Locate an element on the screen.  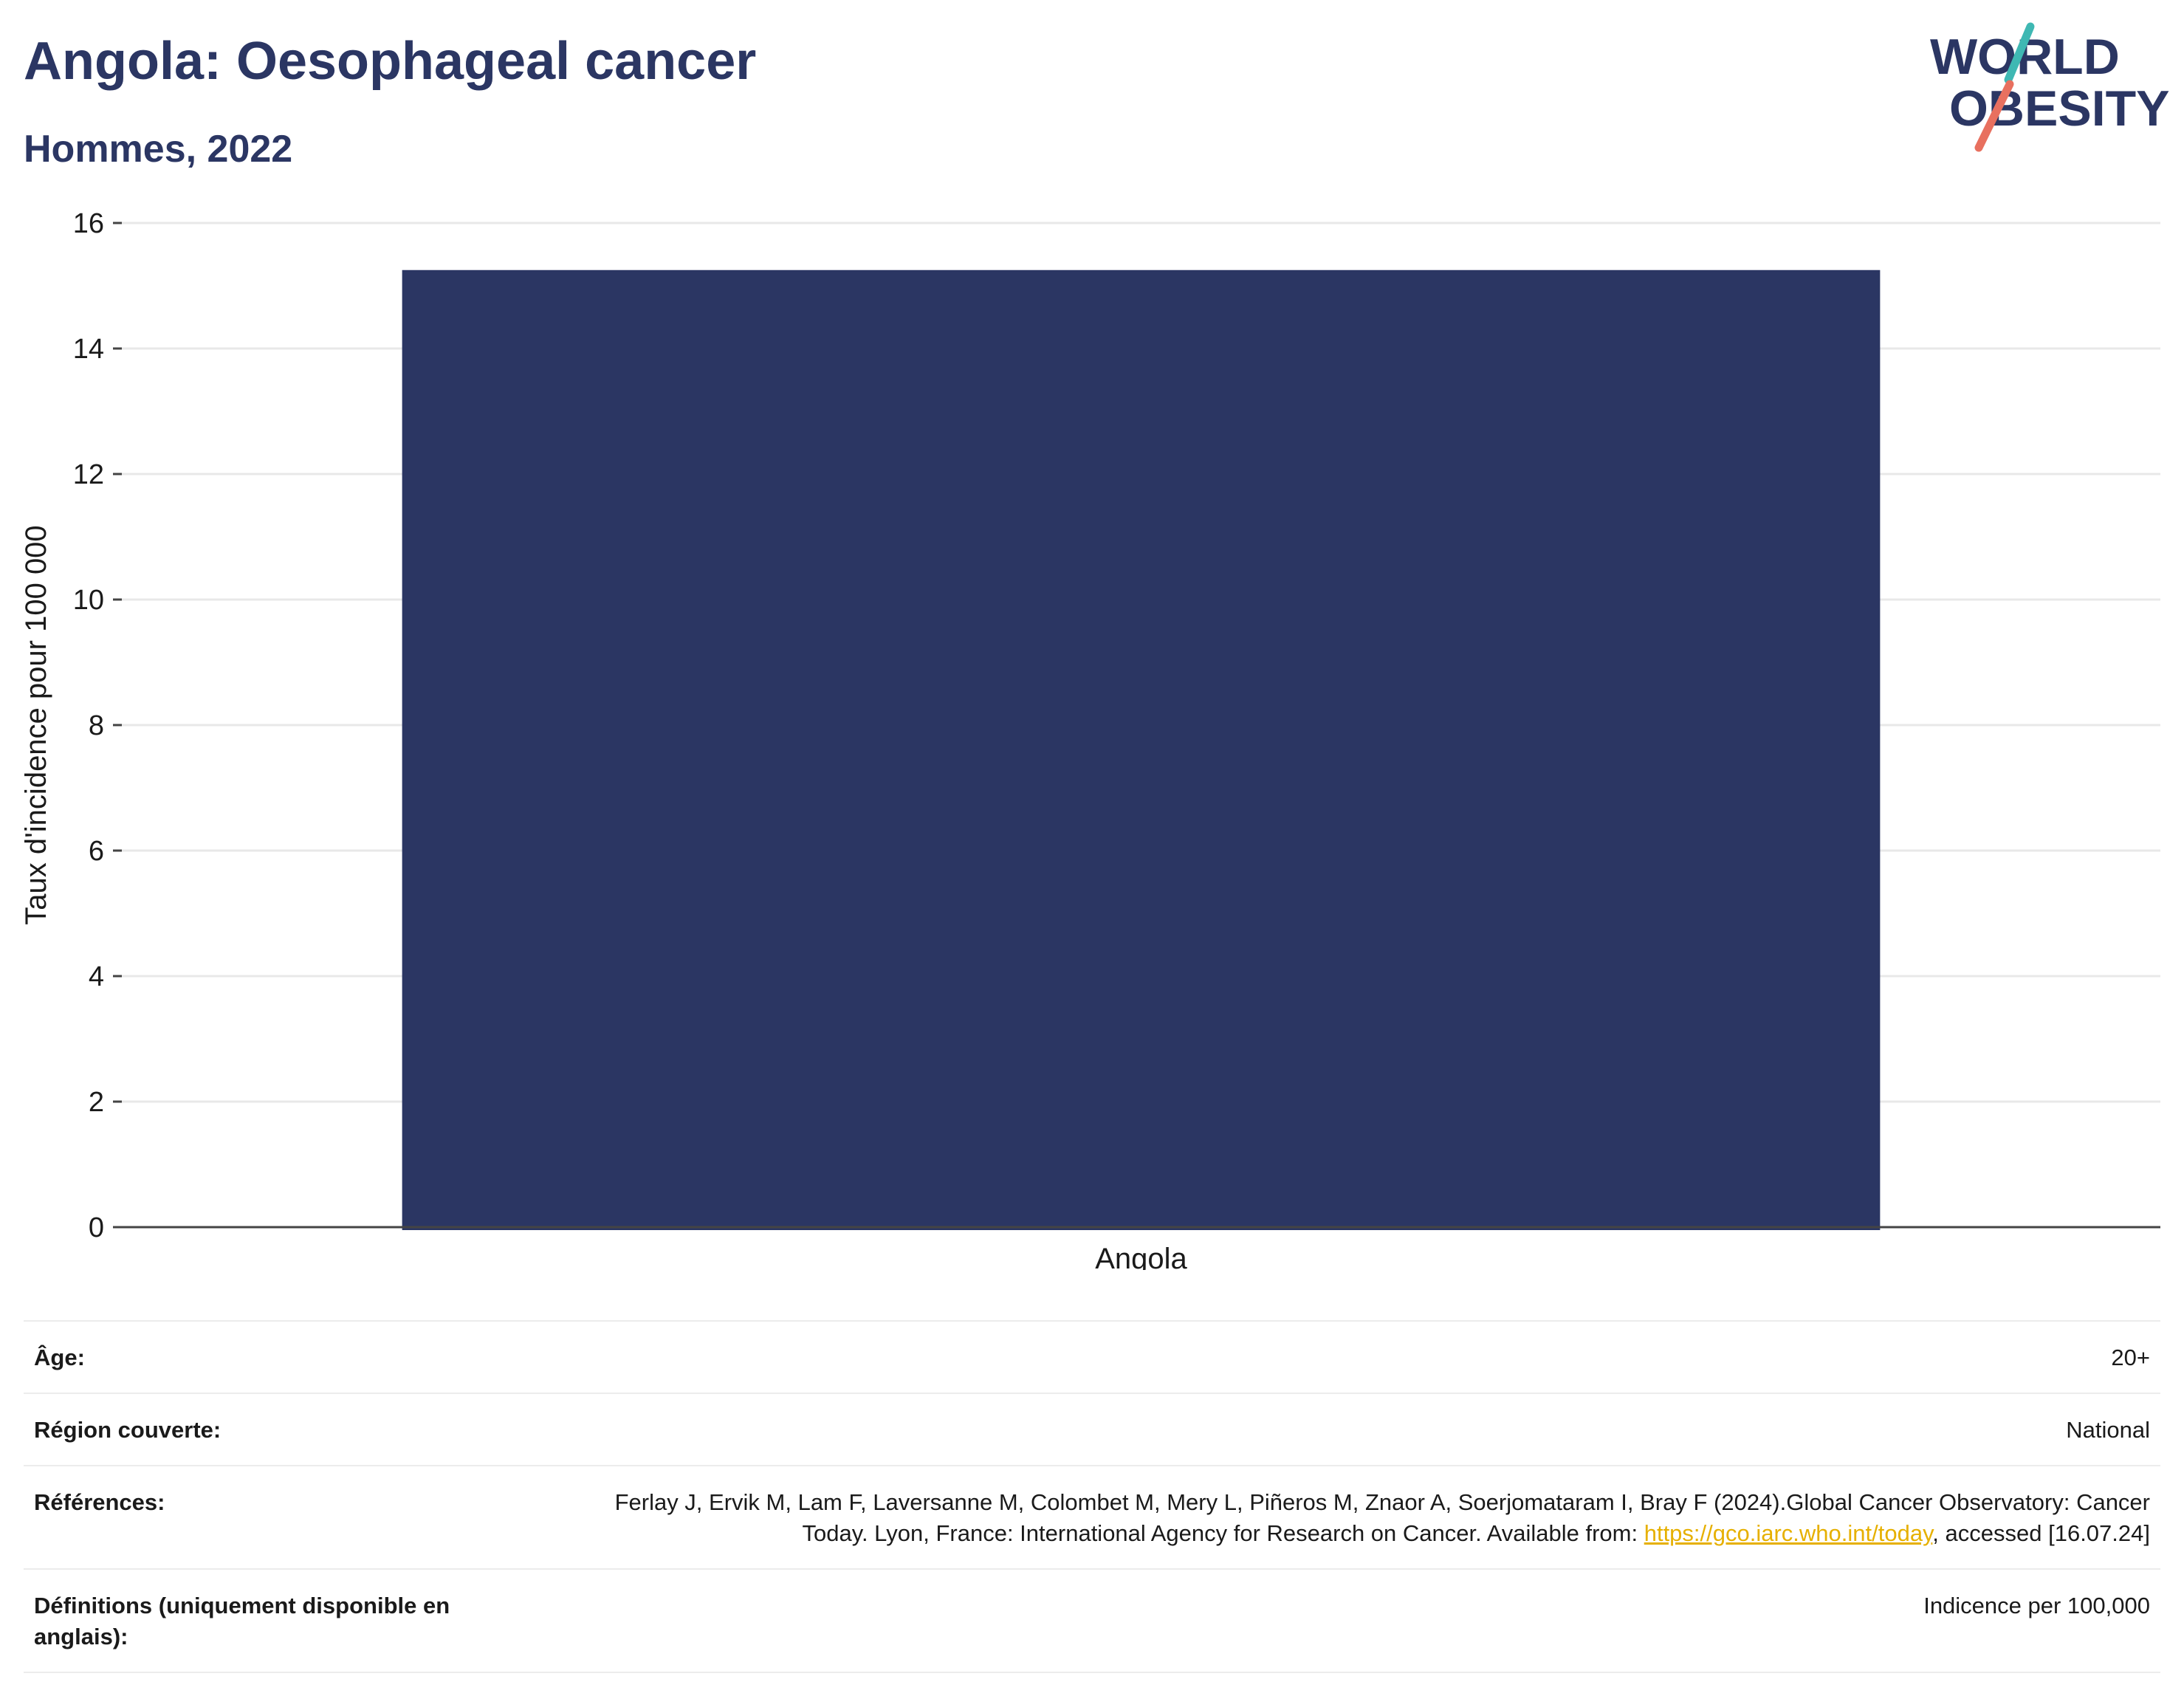
region-label: Région couverte: is located at coordinates (128, 1430).